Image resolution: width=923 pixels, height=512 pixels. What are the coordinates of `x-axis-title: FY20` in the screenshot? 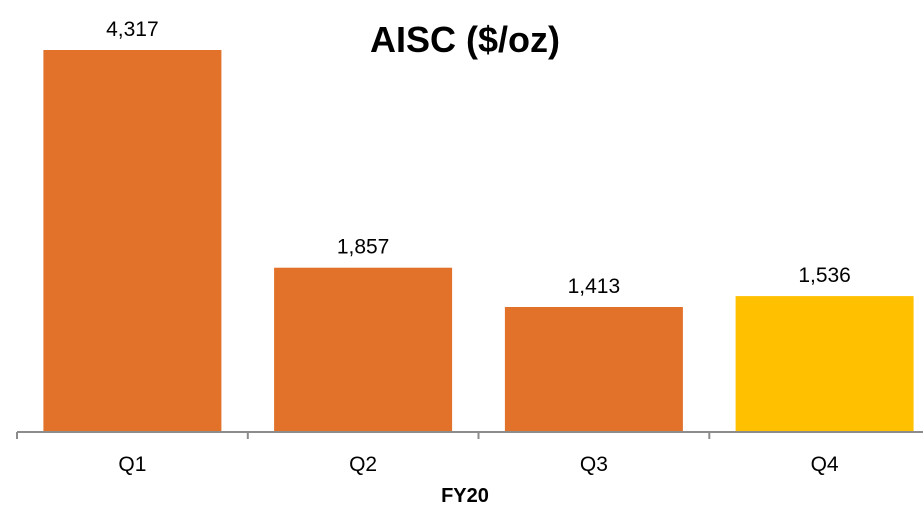 It's located at (465, 496).